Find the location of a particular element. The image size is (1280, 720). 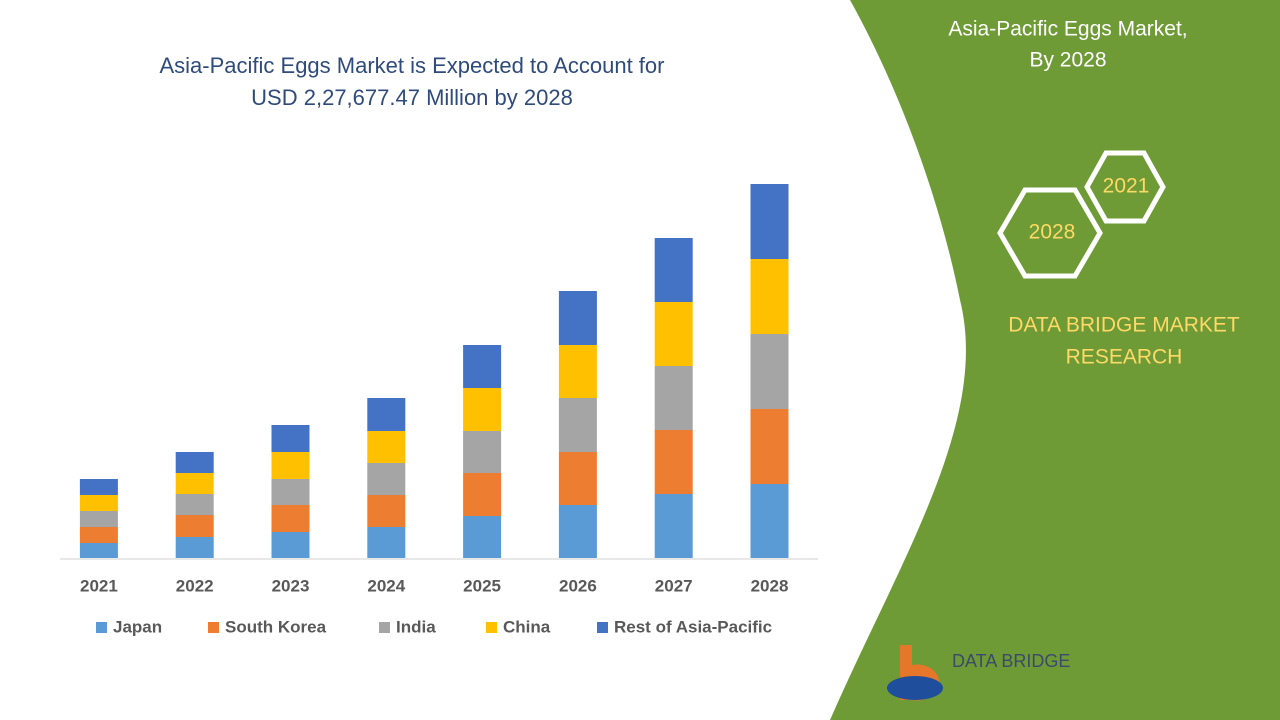

legend-label: Rest of Asia-Pacific is located at coordinates (693, 626).